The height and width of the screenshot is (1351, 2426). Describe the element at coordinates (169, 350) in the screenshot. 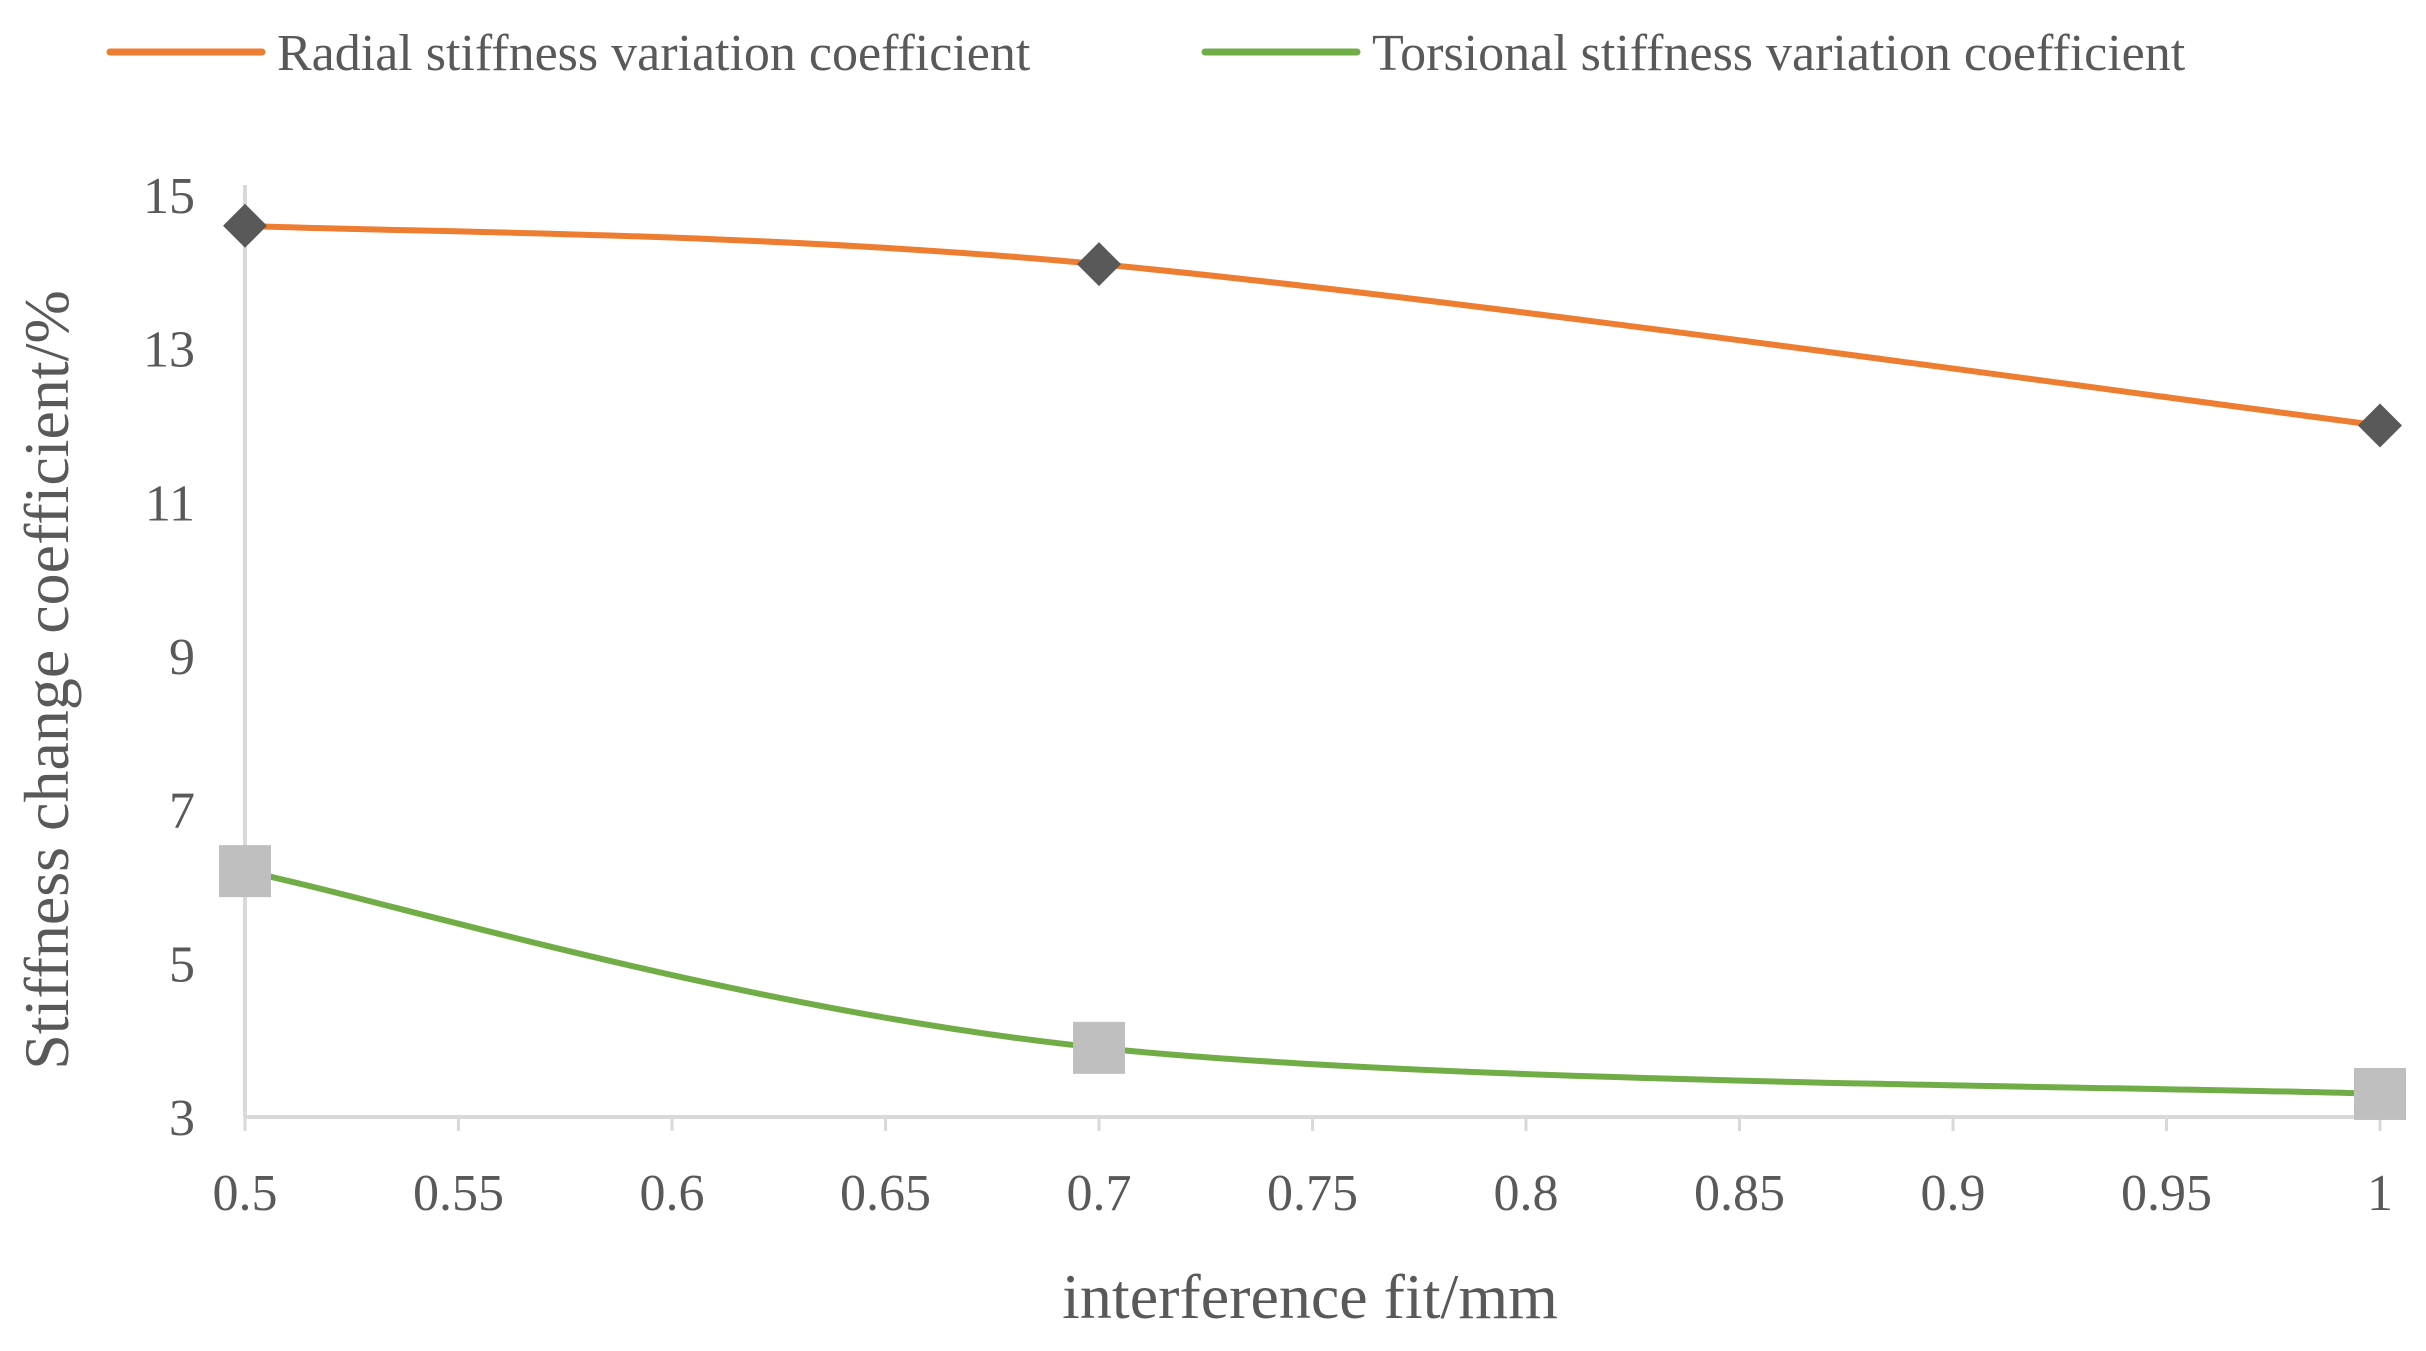

I see `y-tick-label: 13` at that location.